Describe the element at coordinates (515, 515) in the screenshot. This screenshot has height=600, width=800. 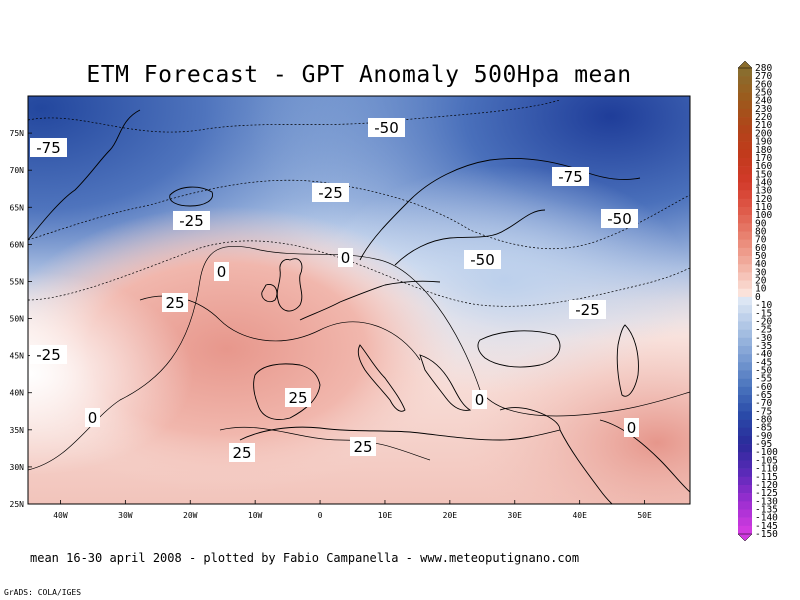
I see `lon-tick-label: 30E` at that location.